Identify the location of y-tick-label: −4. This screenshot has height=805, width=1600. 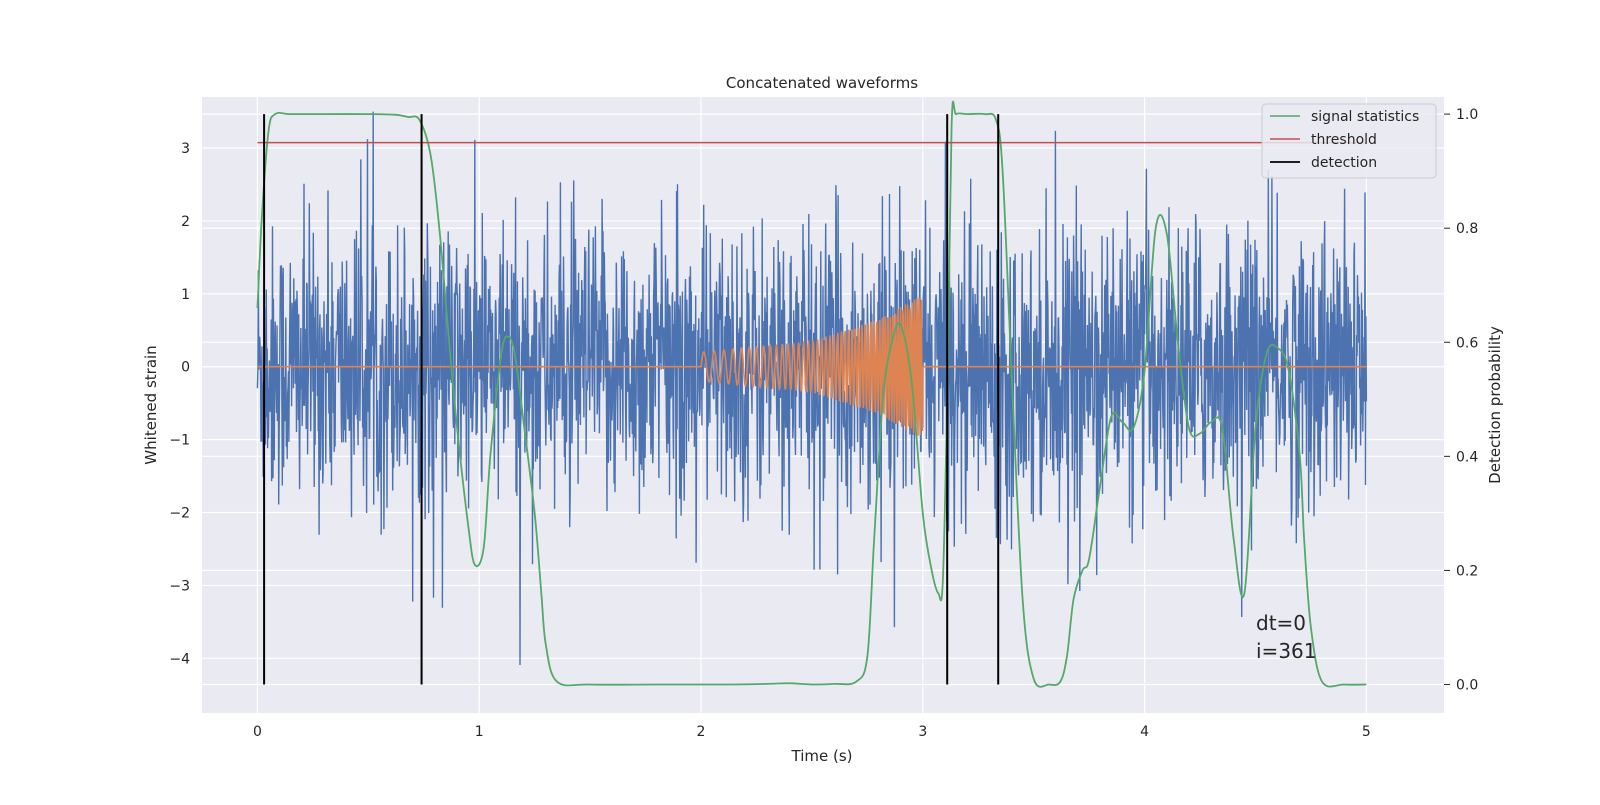
(179, 659).